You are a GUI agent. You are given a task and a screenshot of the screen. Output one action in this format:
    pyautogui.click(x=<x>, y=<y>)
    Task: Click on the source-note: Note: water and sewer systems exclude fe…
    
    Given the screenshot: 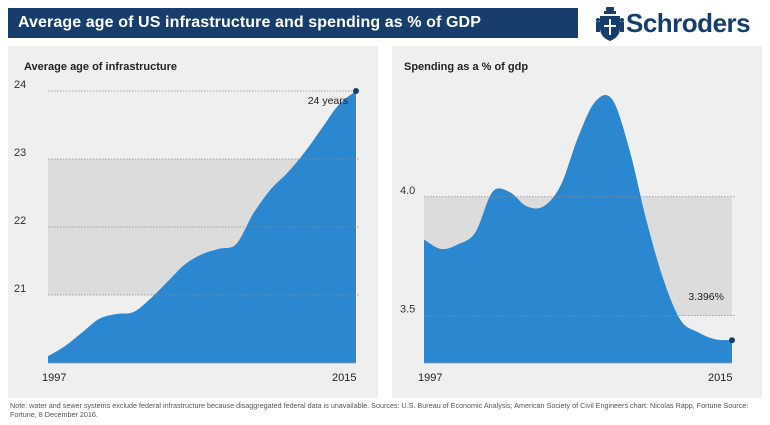 What is the action you would take?
    pyautogui.click(x=379, y=410)
    